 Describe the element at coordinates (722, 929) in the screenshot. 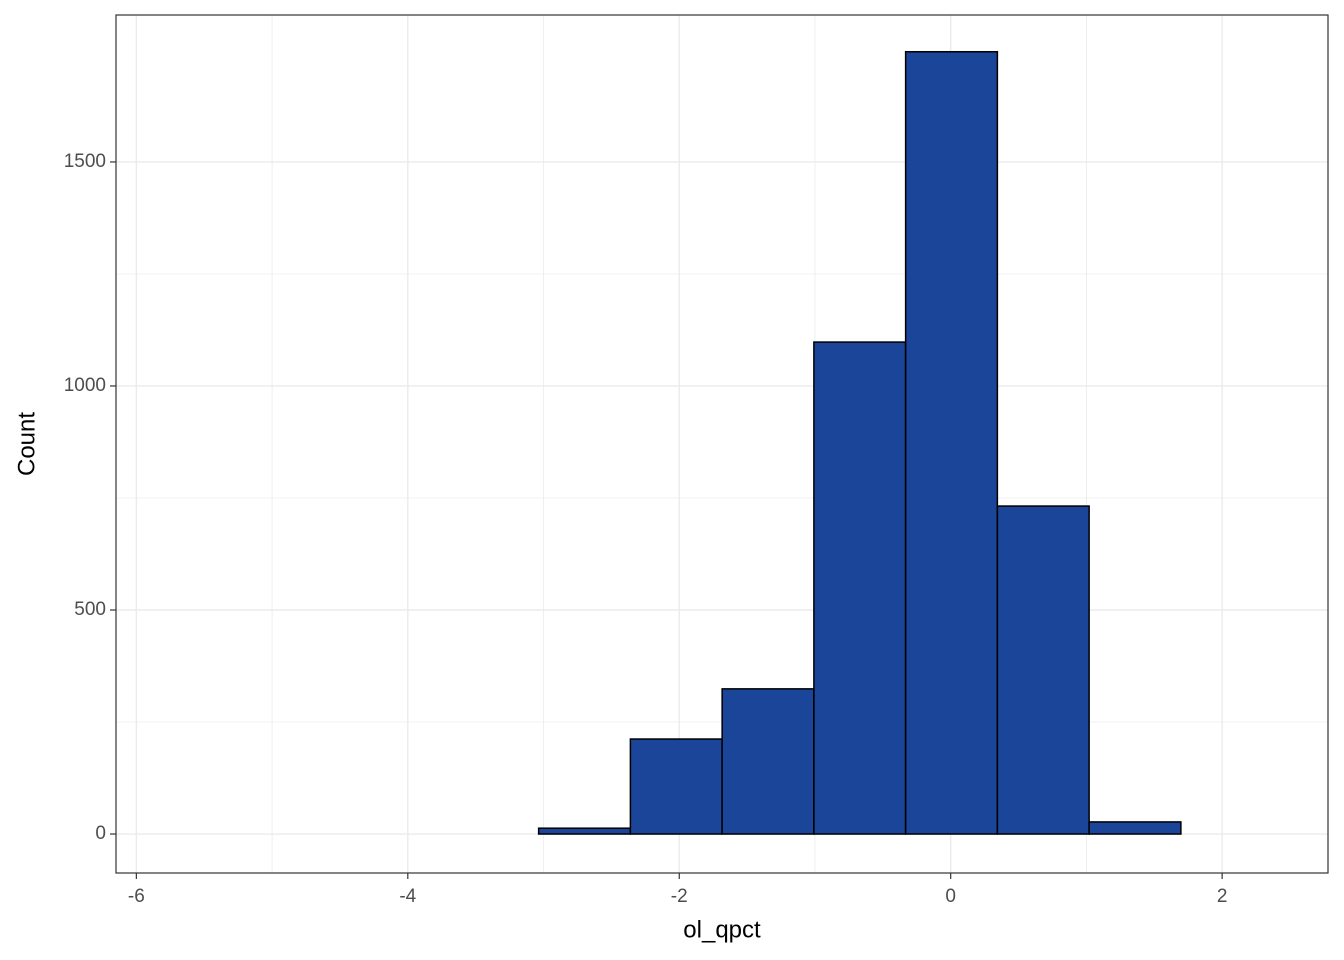

I see `x-axis-title: ol_qpct` at that location.